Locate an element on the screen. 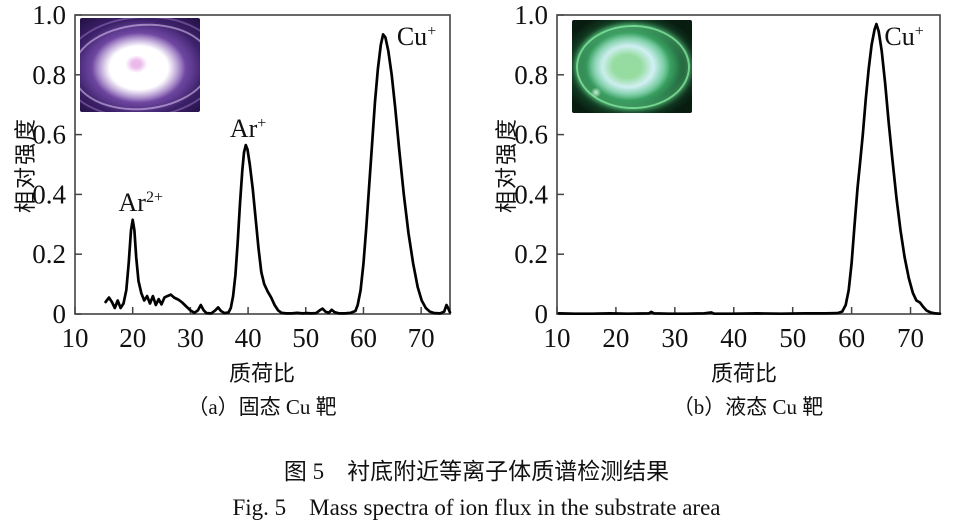  peak-label-ar2plus: Ar2+ is located at coordinates (141, 202).